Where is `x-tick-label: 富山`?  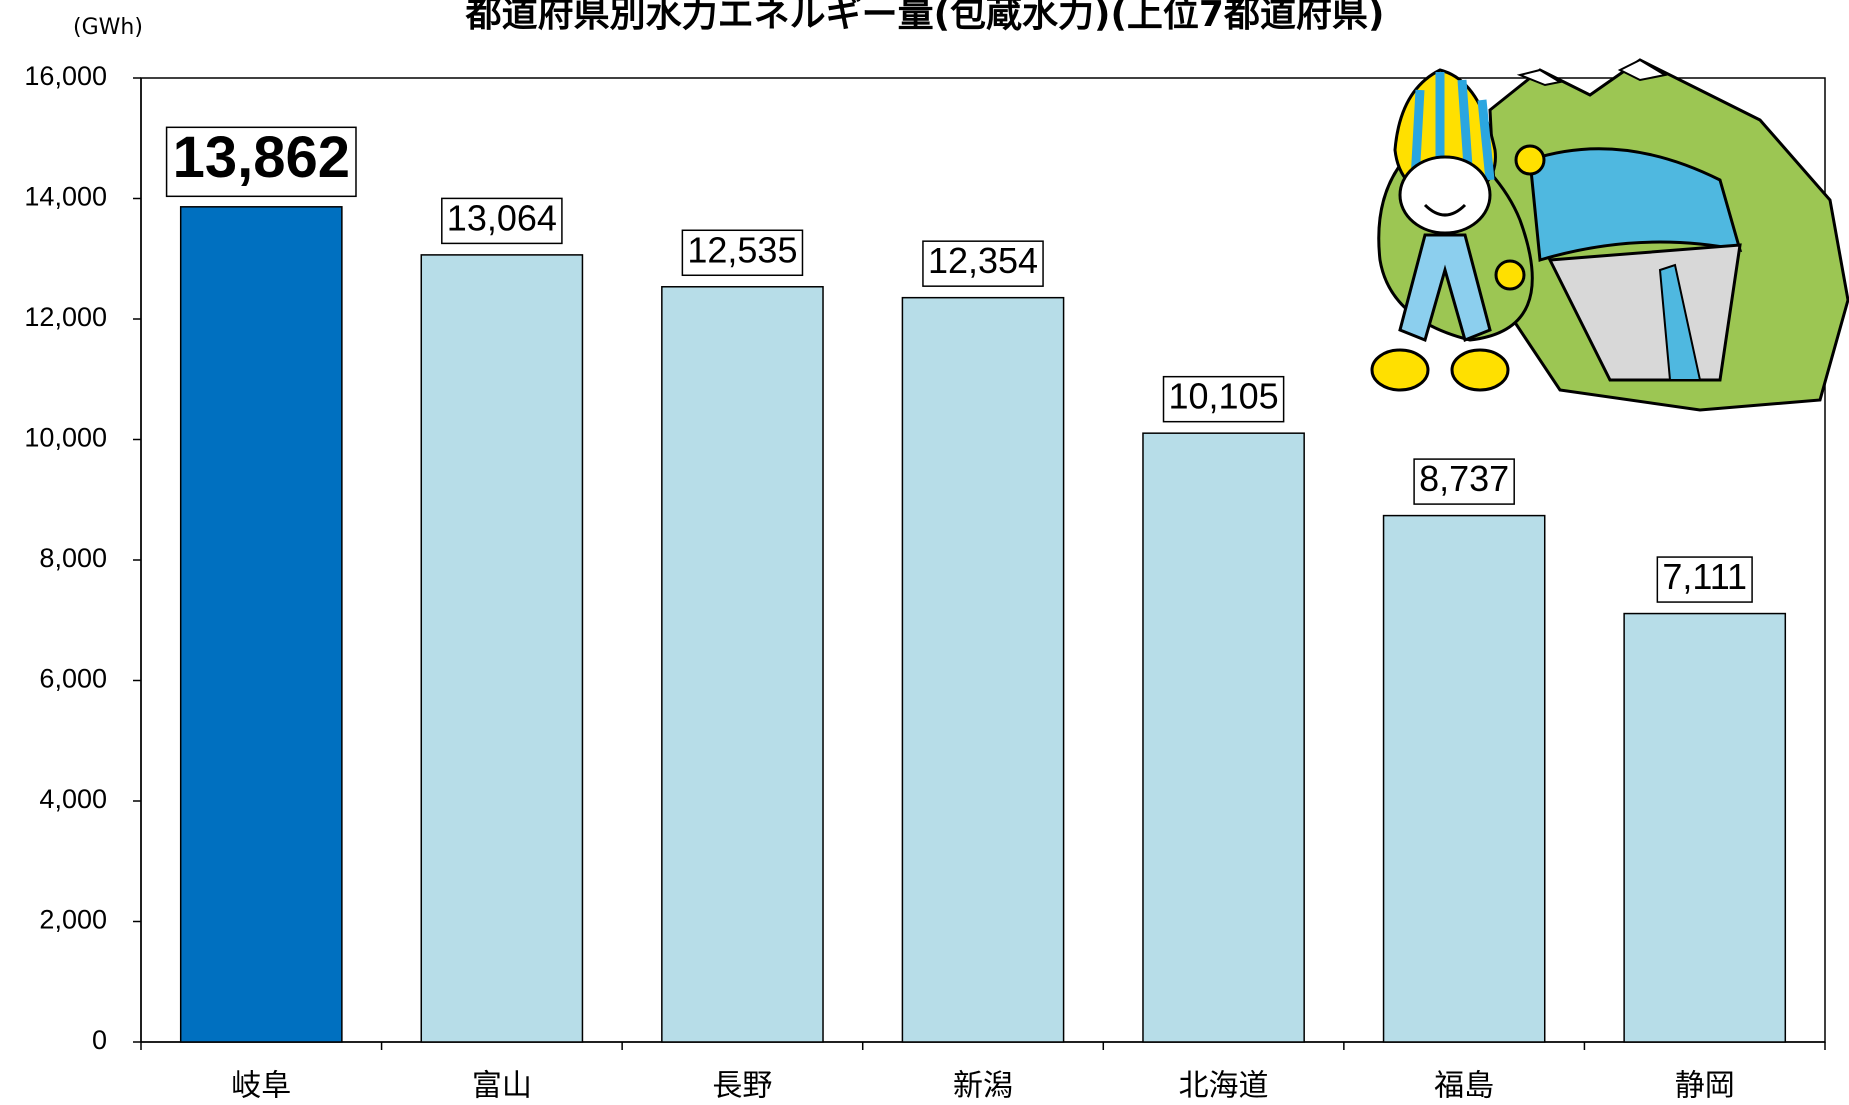 x-tick-label: 富山 is located at coordinates (502, 1086).